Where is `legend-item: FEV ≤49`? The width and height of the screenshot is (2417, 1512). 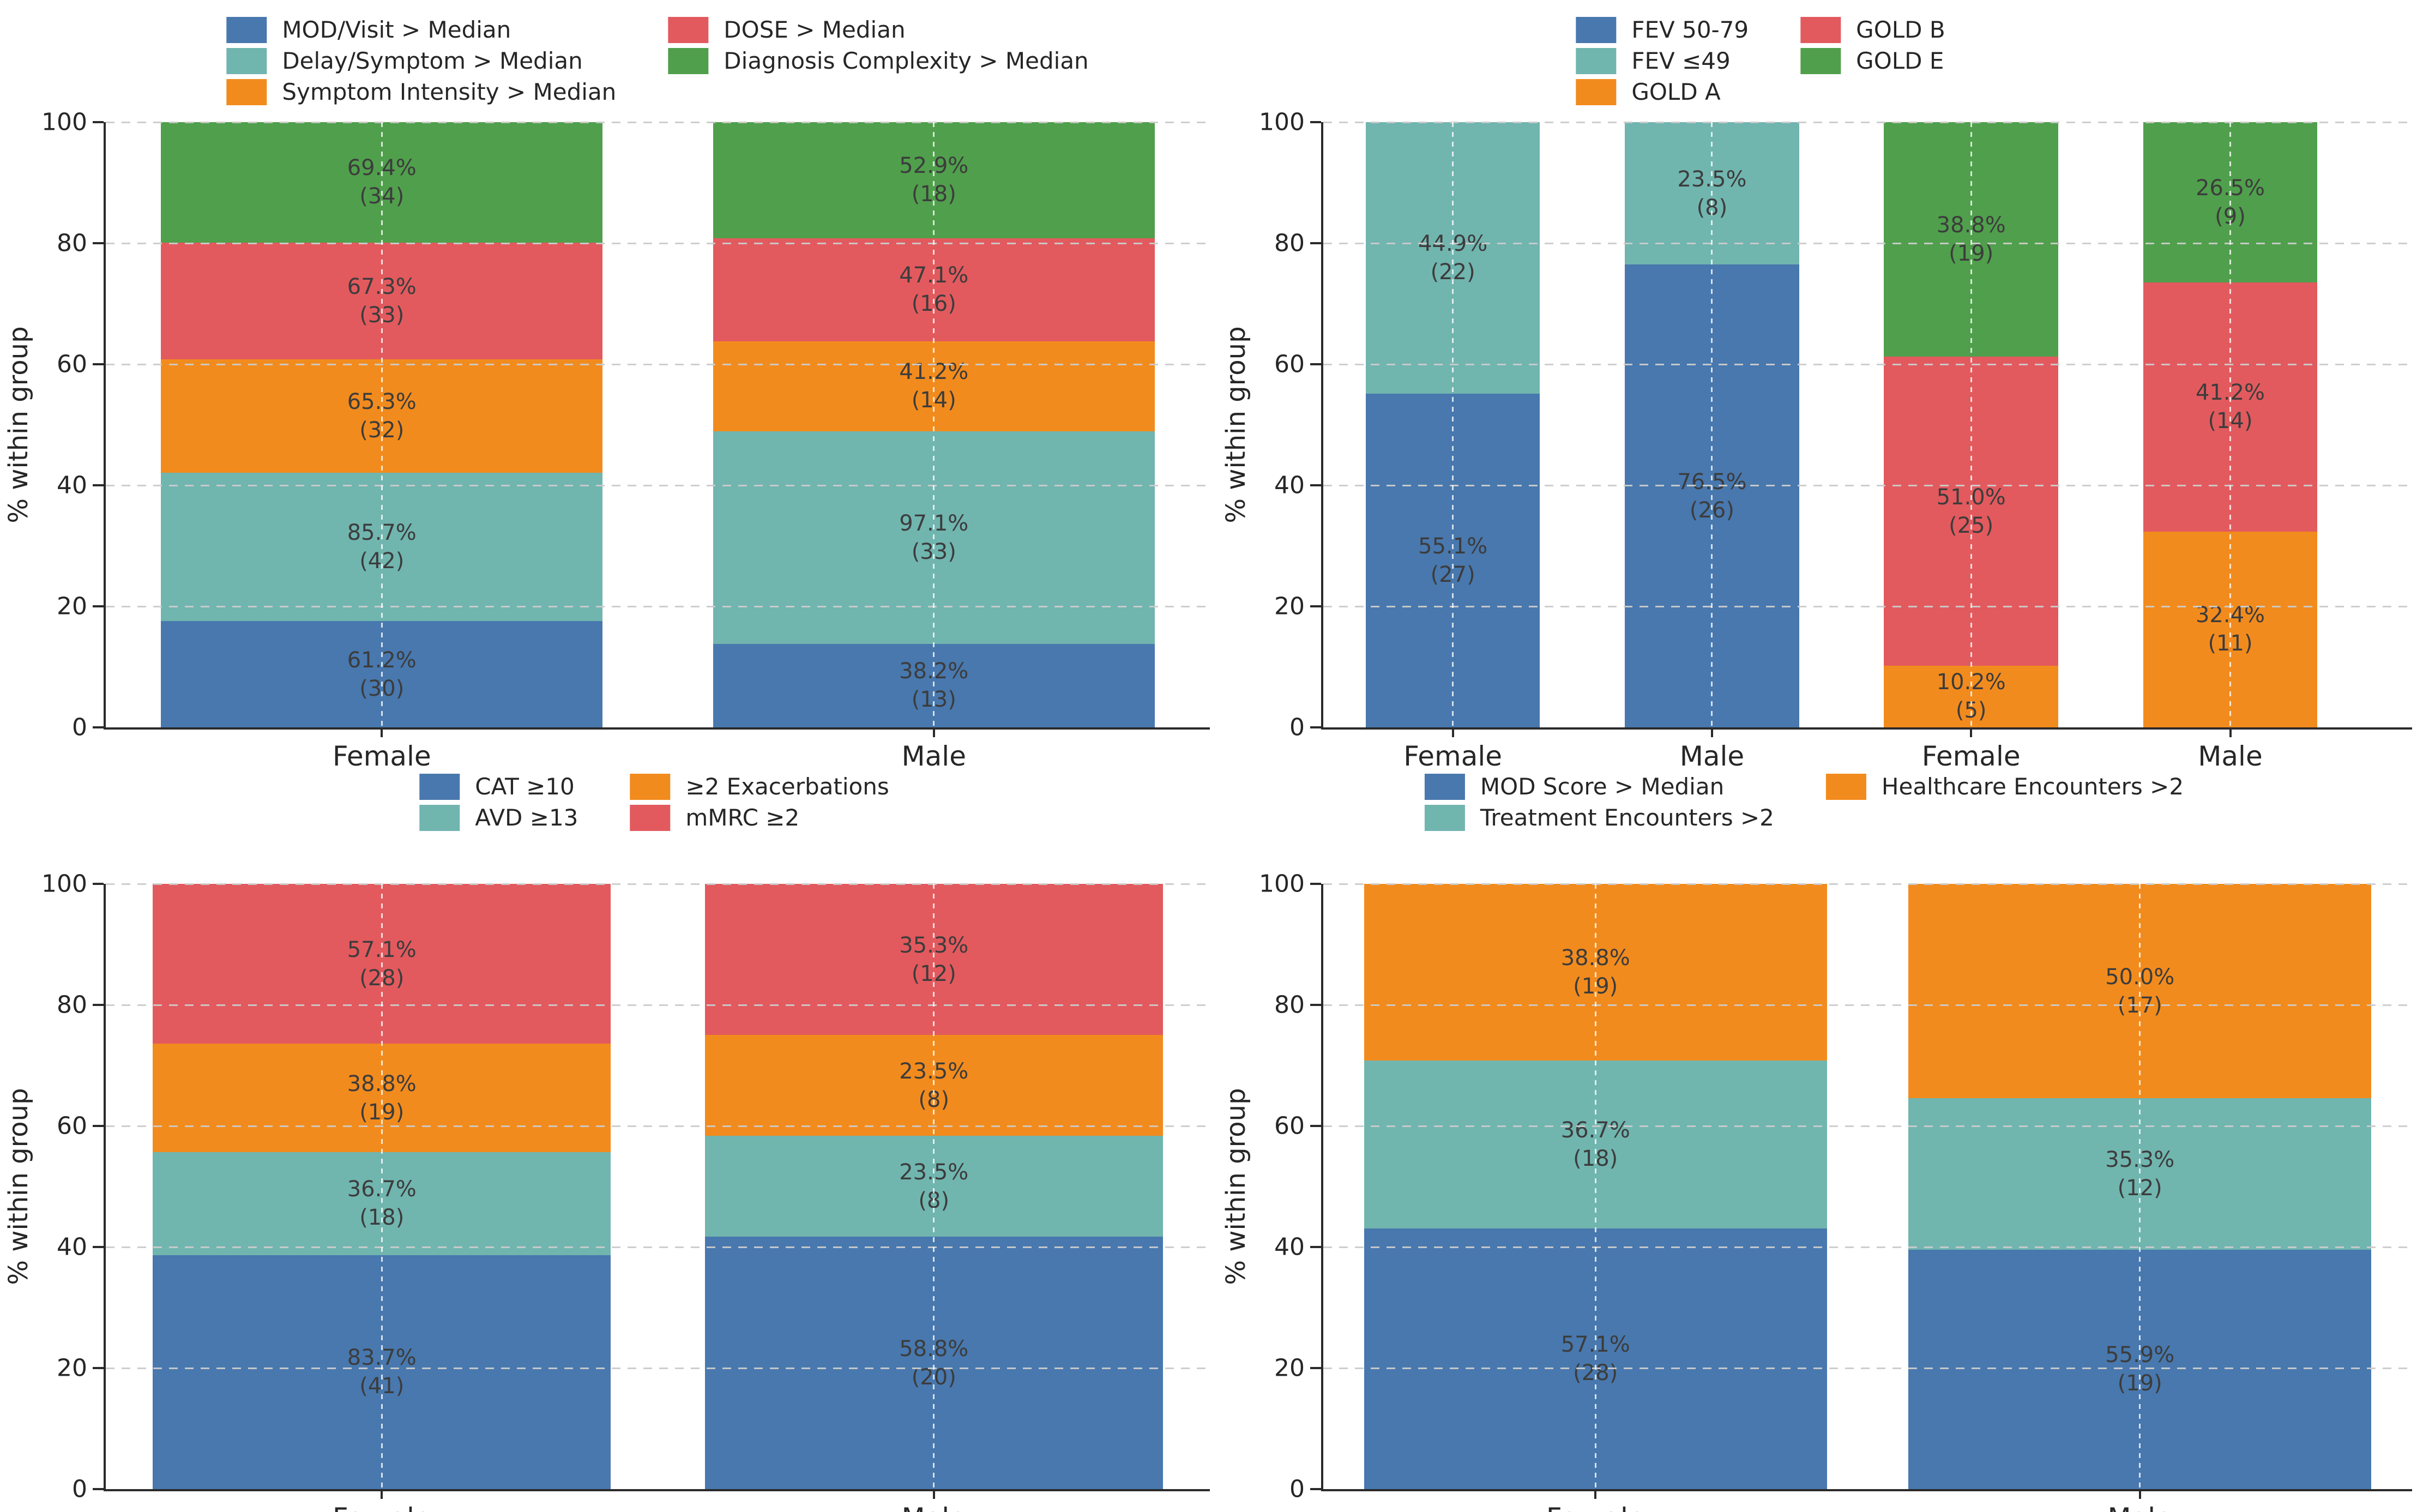 legend-item: FEV ≤49 is located at coordinates (1662, 61).